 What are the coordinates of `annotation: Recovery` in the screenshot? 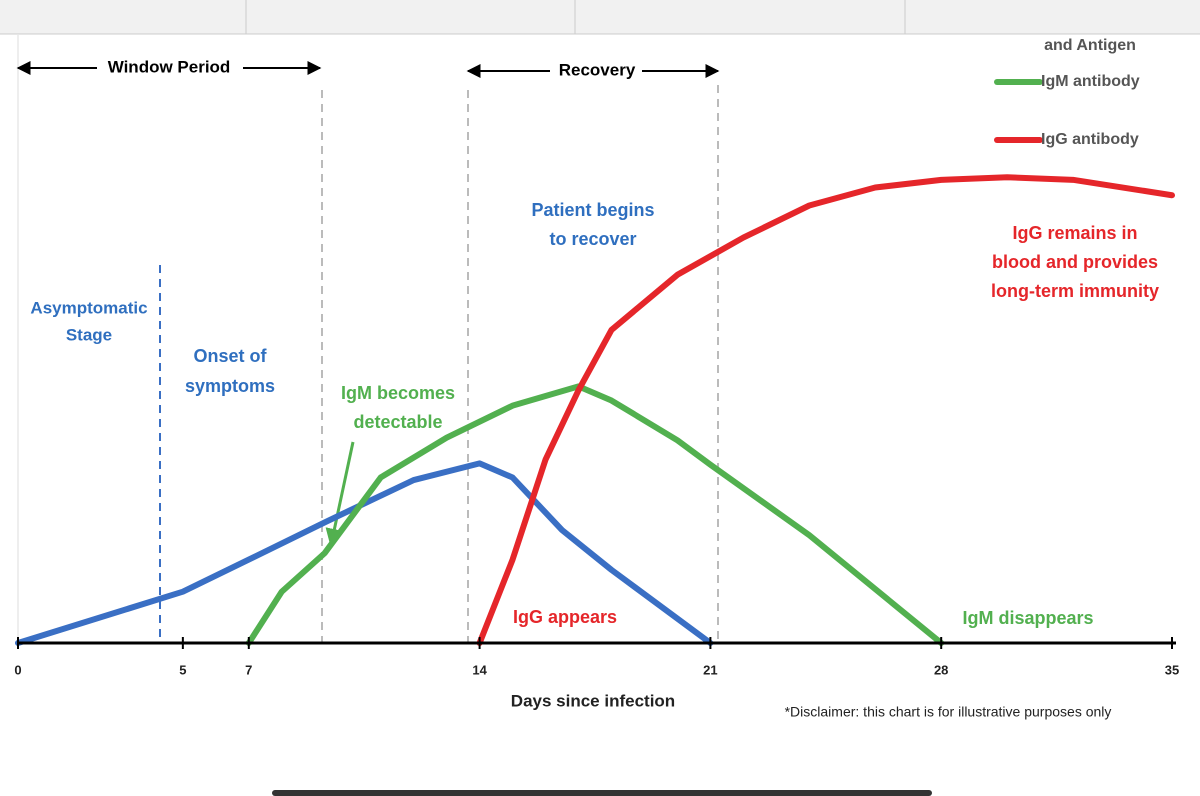 It's located at (597, 69).